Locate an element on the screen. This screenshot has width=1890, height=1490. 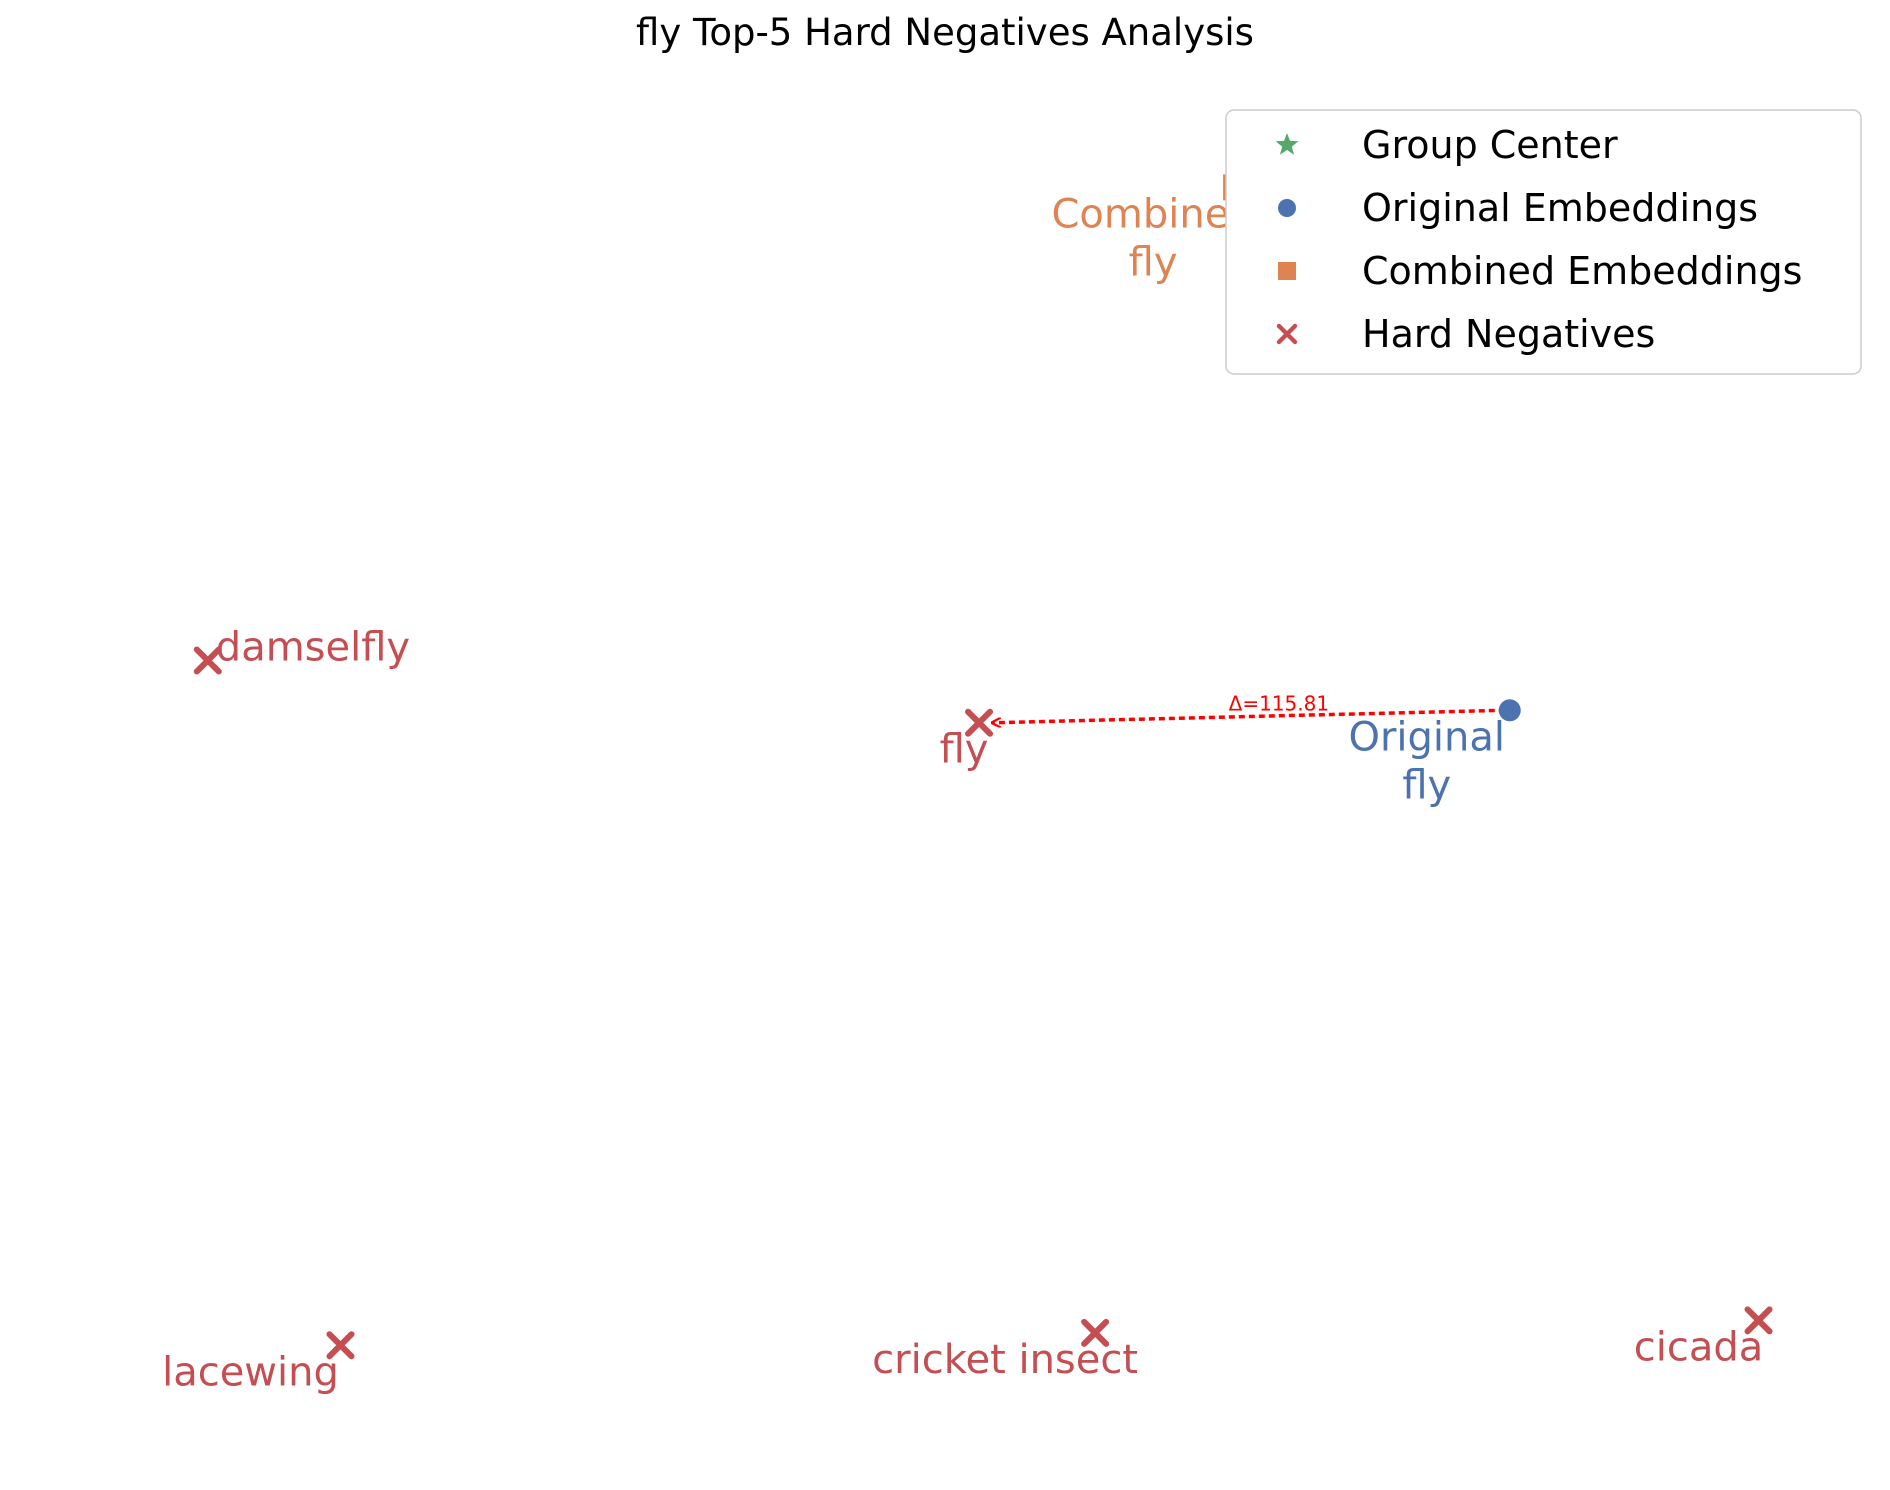
data-label: cricket insect is located at coordinates (1005, 1360).